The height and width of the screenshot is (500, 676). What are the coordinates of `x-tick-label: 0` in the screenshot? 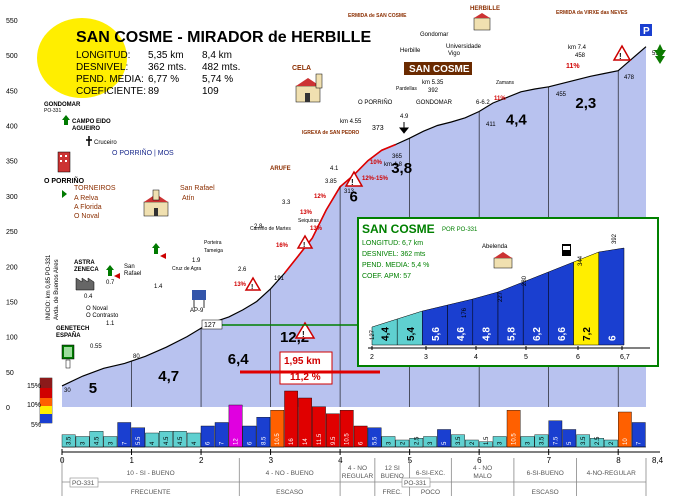 It's located at (62, 460).